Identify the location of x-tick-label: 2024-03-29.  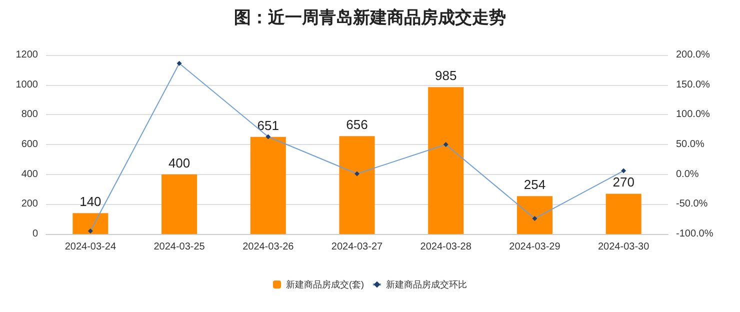
(535, 247).